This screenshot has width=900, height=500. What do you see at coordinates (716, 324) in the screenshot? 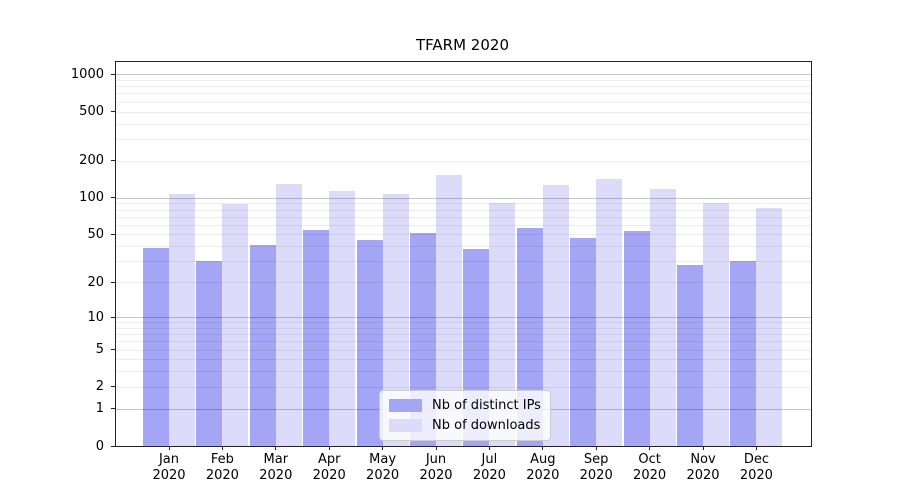
I see `bar-downloads-nov` at bounding box center [716, 324].